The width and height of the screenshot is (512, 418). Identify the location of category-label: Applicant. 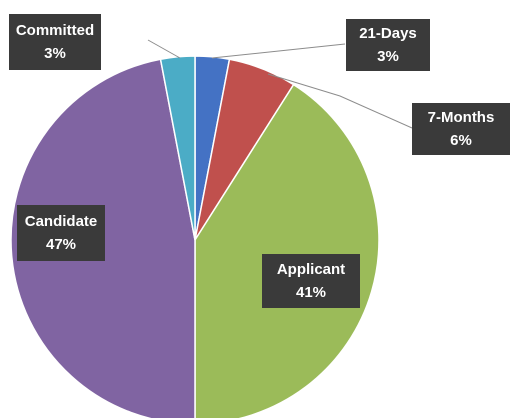
(311, 269).